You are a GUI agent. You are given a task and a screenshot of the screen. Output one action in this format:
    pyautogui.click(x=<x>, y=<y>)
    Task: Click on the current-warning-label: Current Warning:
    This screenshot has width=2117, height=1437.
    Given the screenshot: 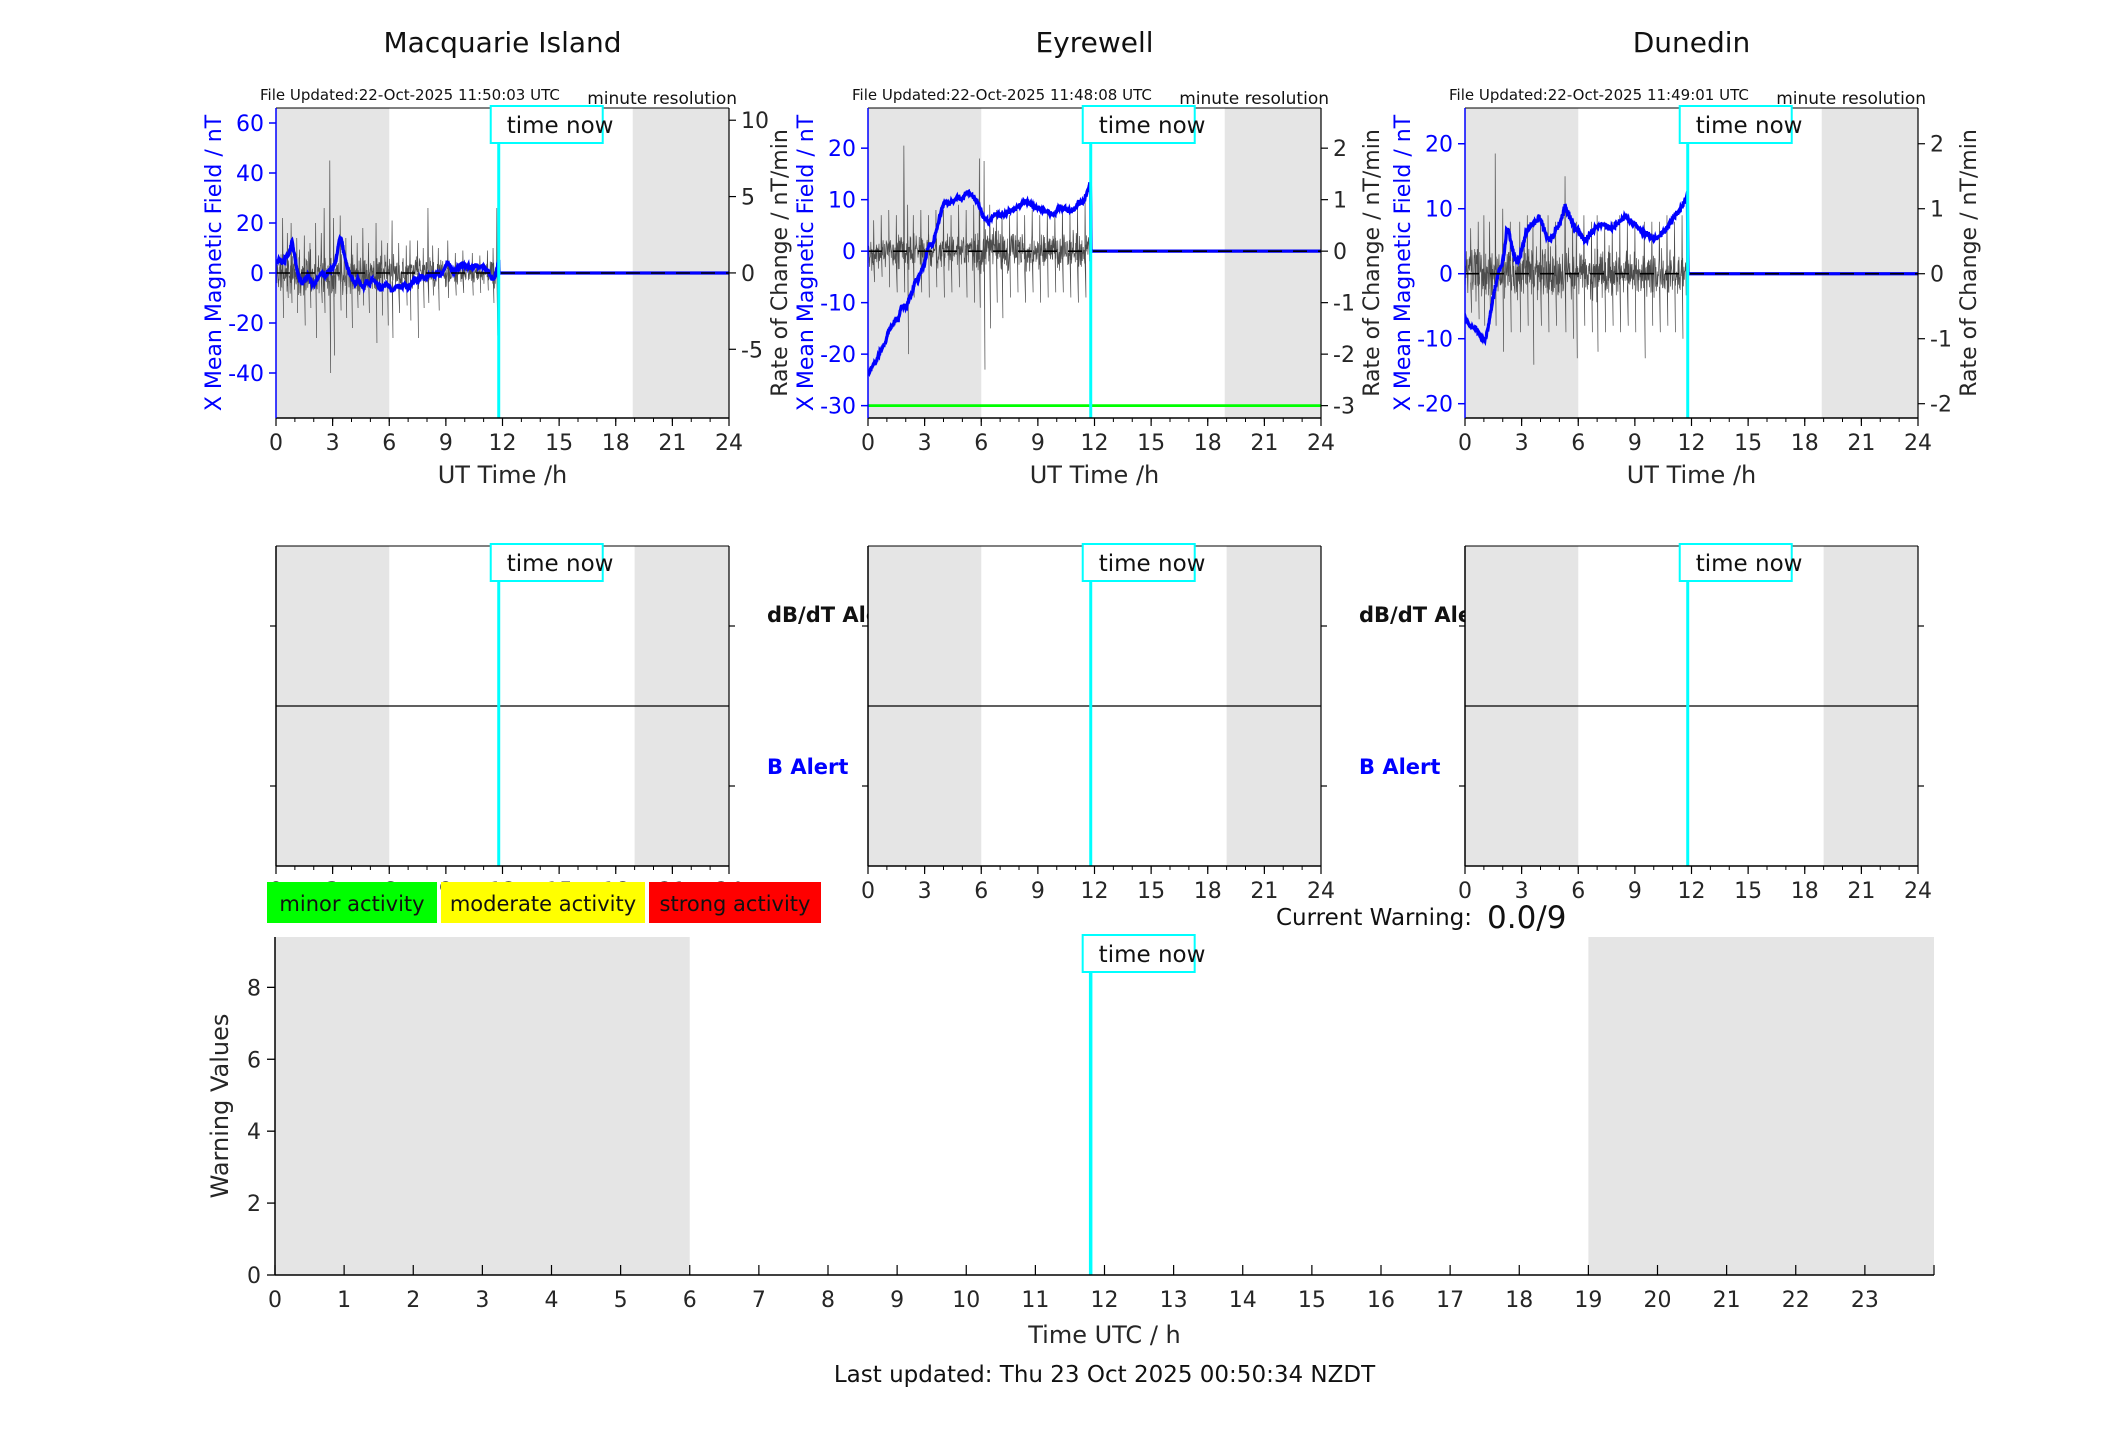 What is the action you would take?
    pyautogui.click(x=1374, y=918)
    